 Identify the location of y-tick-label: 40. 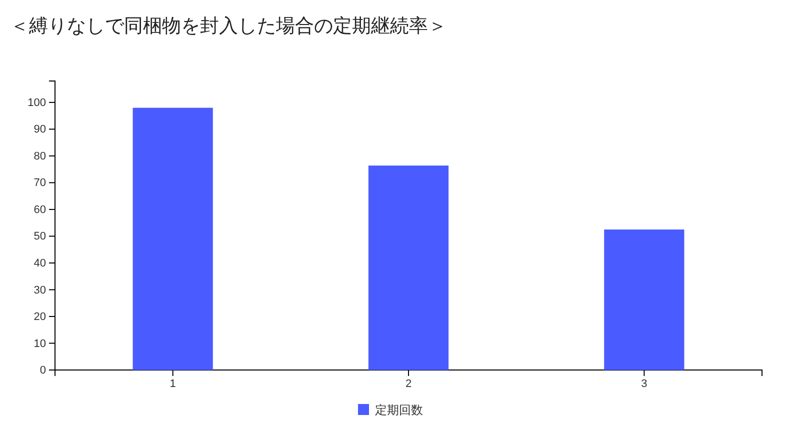
(40, 263).